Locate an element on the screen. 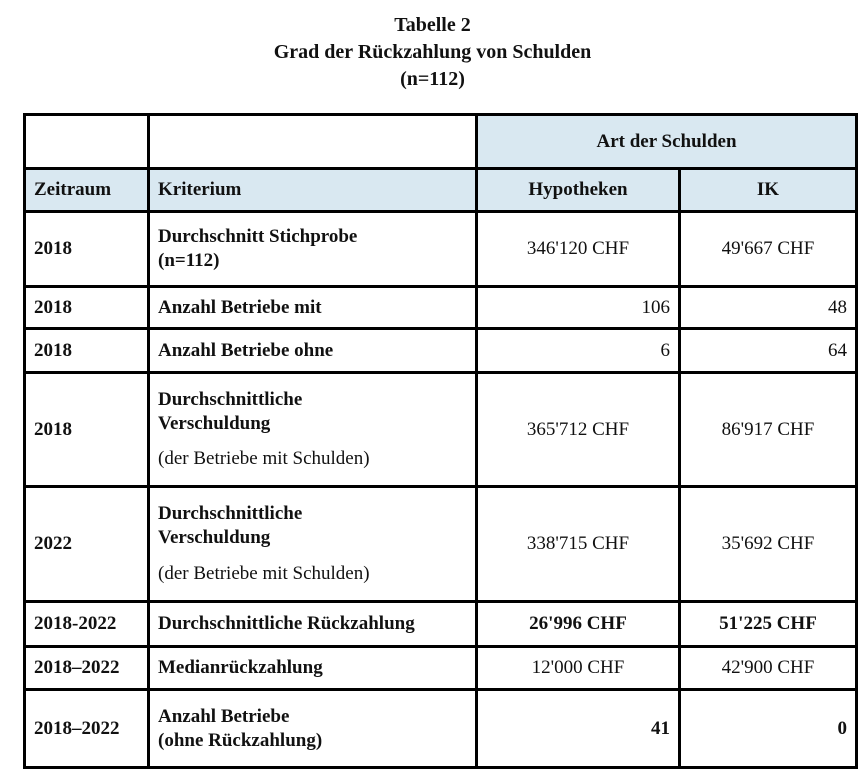 This screenshot has width=865, height=775. cell-zeitraum: 2022 is located at coordinates (86, 544).